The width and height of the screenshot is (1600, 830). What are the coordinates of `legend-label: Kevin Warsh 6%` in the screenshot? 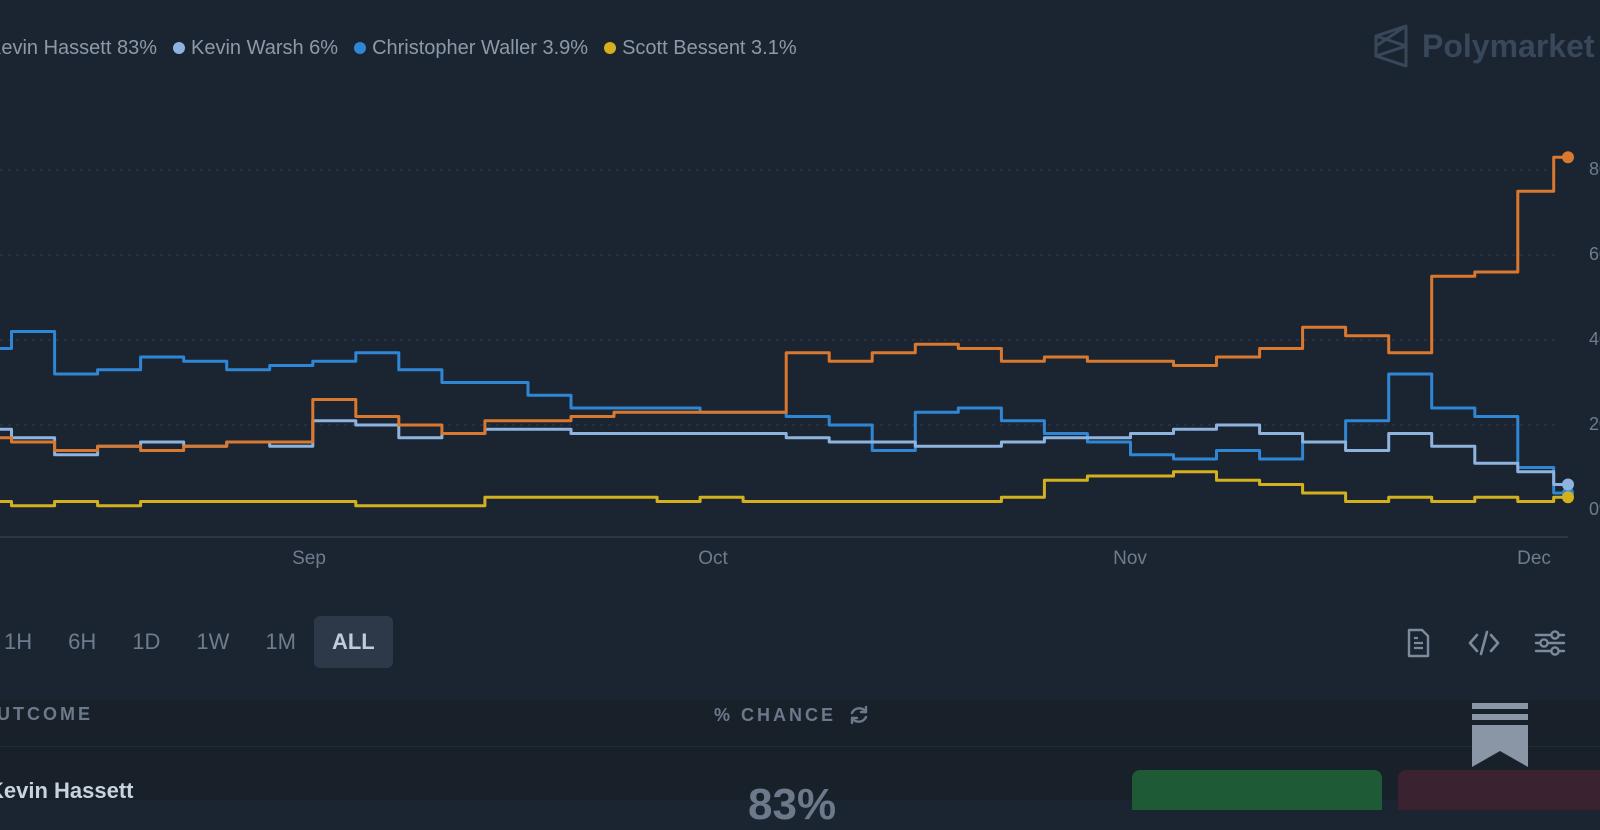 It's located at (264, 47).